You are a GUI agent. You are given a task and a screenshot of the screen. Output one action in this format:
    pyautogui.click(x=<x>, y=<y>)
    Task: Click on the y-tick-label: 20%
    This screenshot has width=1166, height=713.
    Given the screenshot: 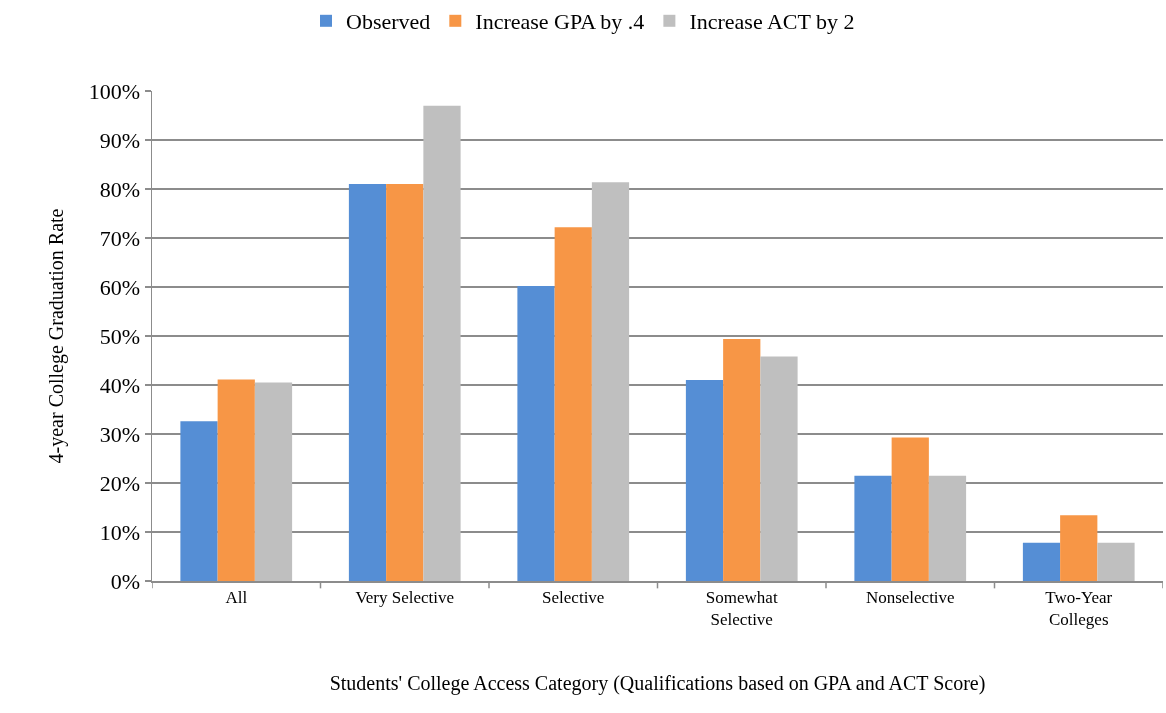 What is the action you would take?
    pyautogui.click(x=120, y=483)
    